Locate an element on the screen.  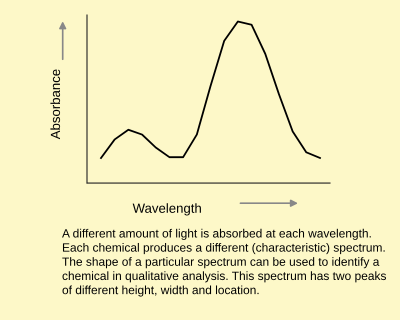
x-axis-title: Wavelength is located at coordinates (166, 209).